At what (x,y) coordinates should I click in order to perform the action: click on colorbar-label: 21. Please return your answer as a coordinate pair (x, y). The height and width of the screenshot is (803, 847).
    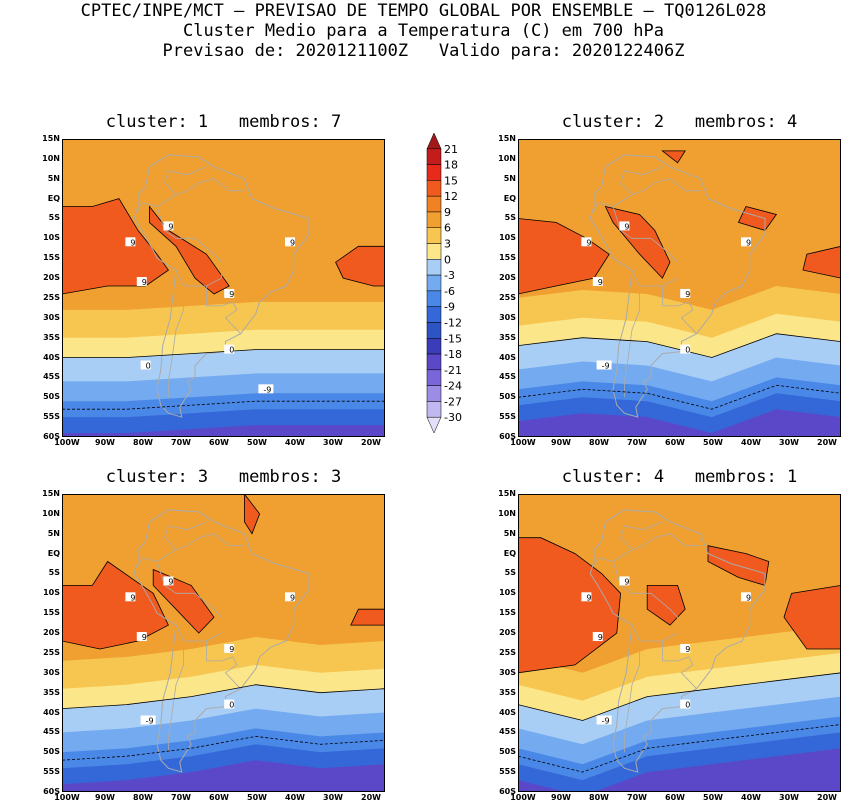
    Looking at the image, I should click on (451, 149).